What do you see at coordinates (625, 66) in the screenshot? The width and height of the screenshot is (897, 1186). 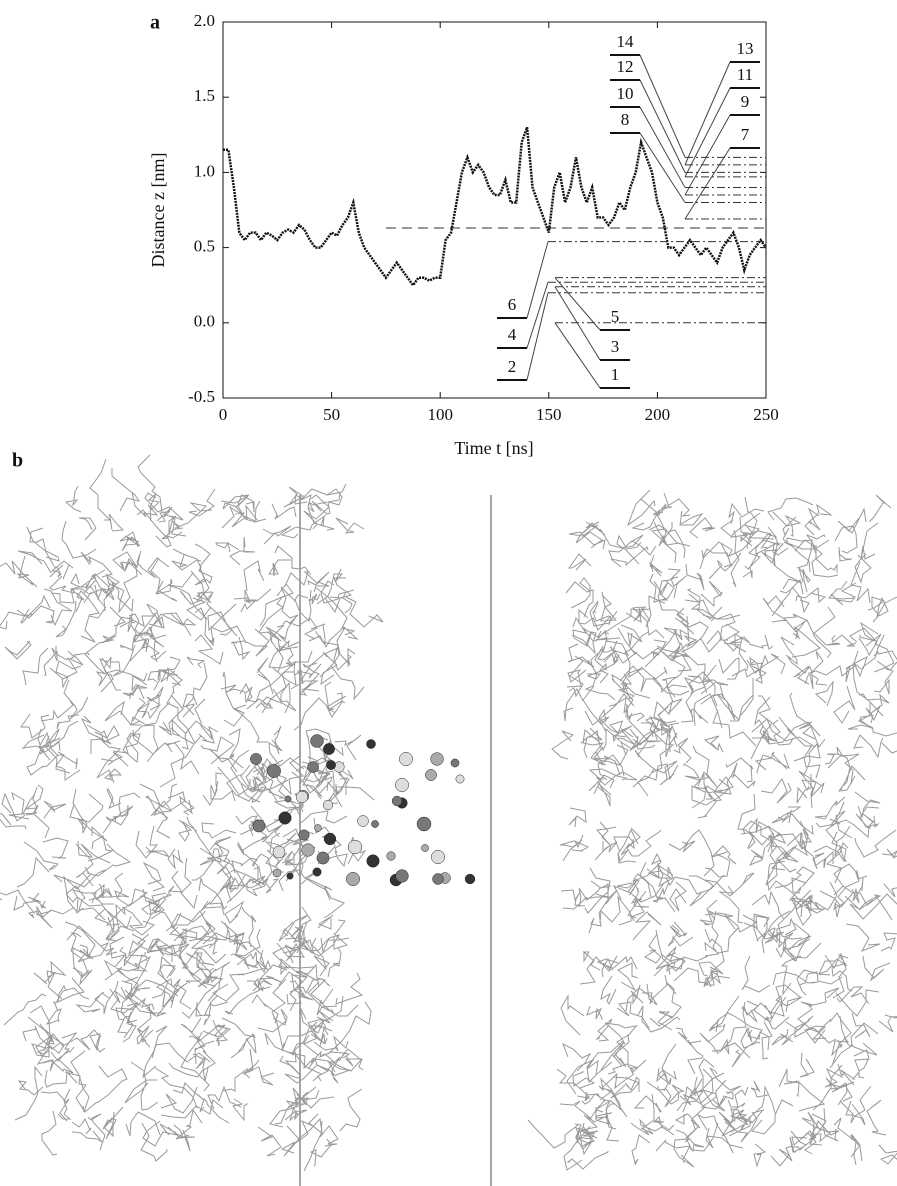 I see `level-label: 12` at bounding box center [625, 66].